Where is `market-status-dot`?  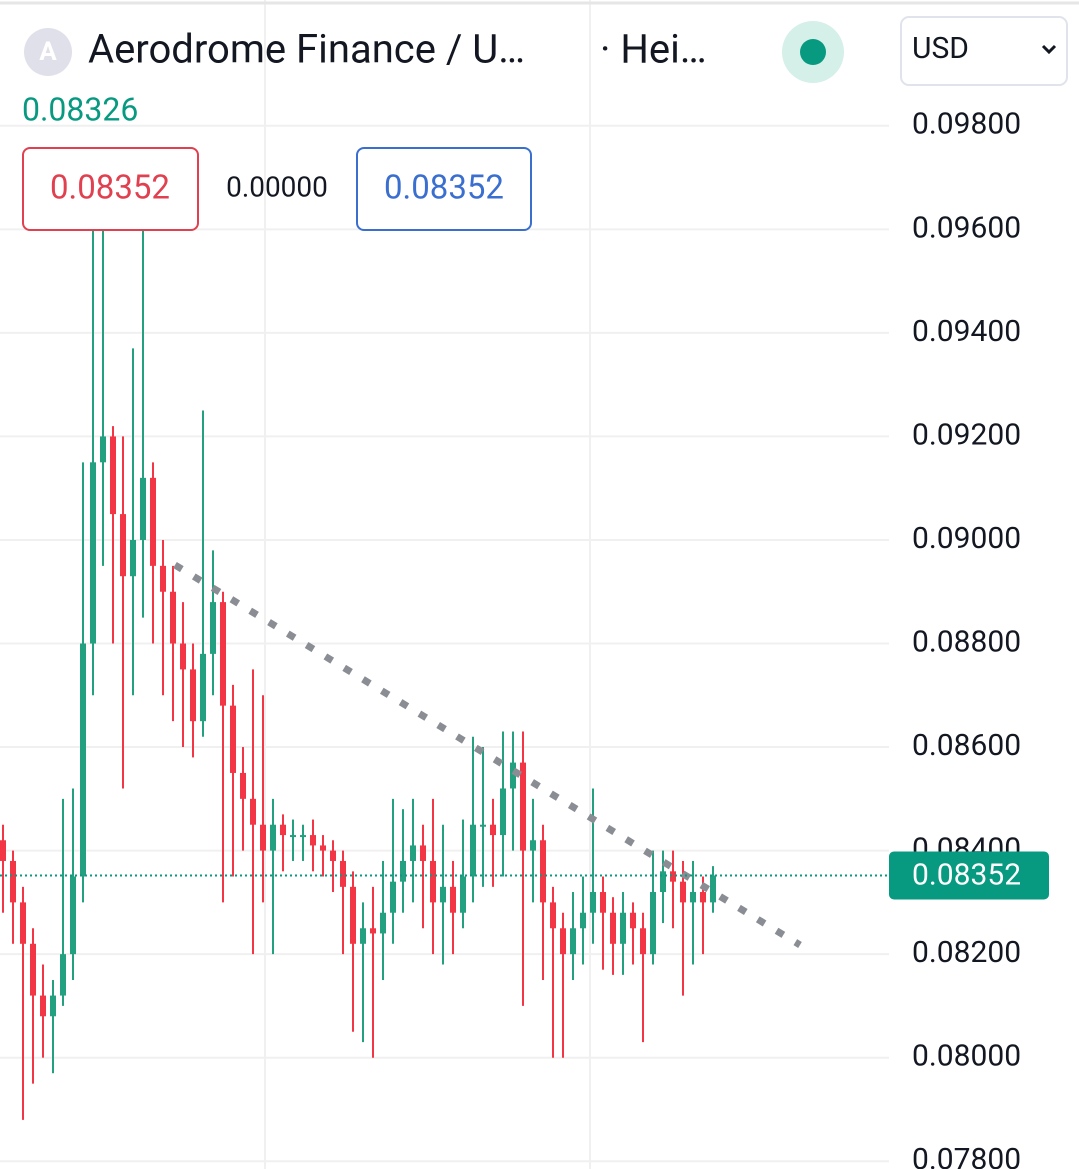
market-status-dot is located at coordinates (813, 52).